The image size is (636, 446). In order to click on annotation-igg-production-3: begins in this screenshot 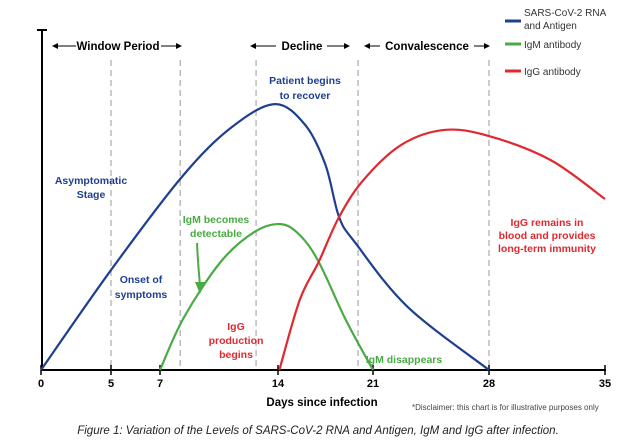, I will do `click(236, 355)`.